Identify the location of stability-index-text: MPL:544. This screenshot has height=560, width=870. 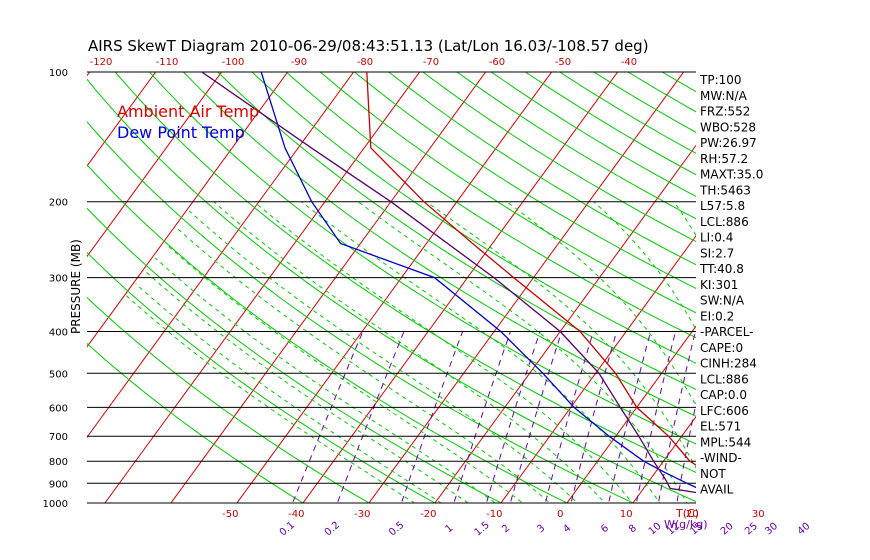
(725, 442).